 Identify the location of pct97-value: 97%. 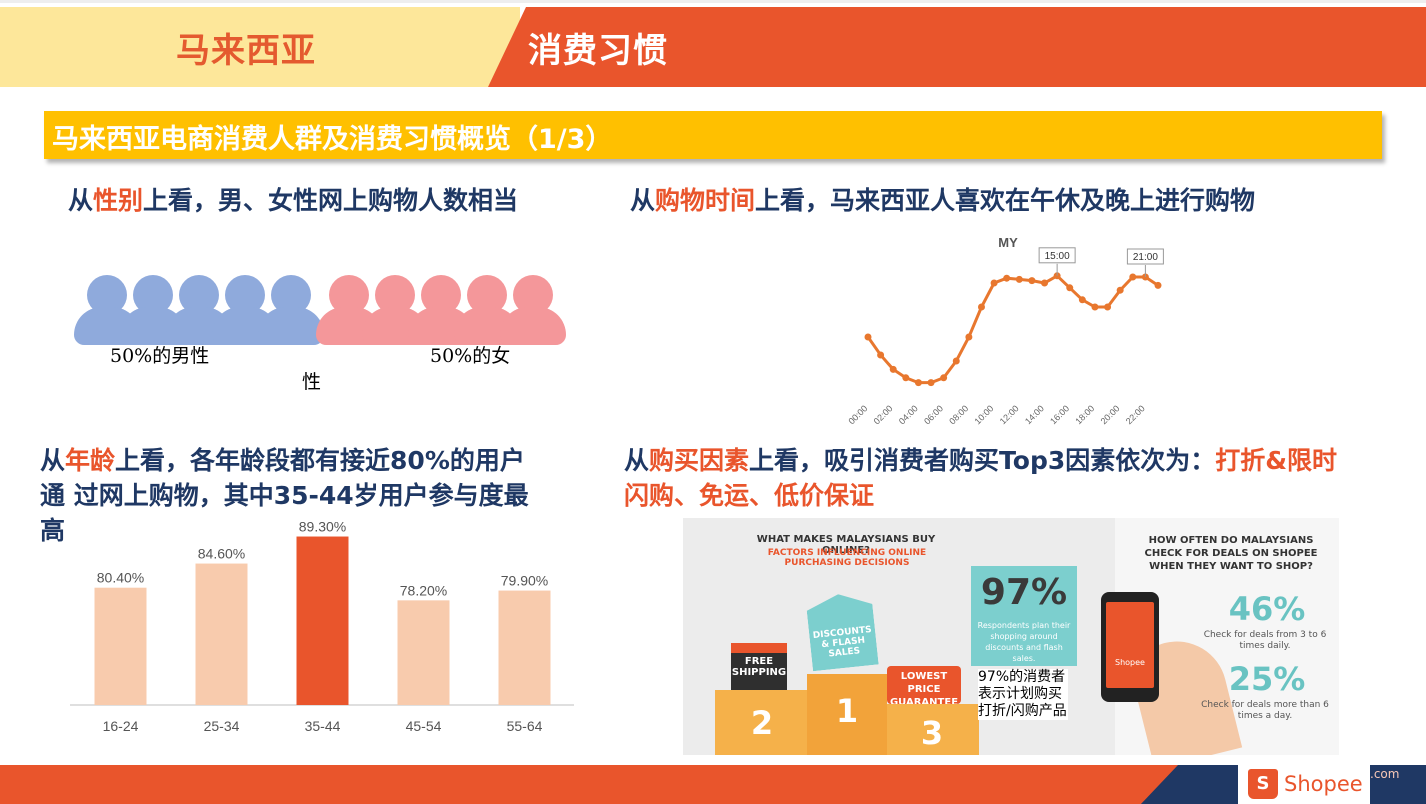
(1024, 592).